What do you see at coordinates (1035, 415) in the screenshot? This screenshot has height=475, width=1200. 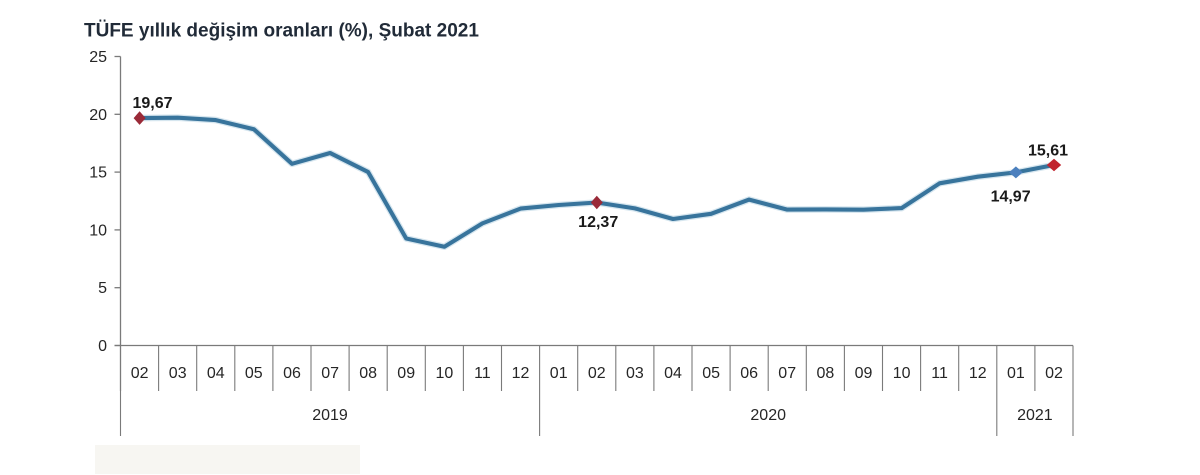 I see `svg-text: 2021` at bounding box center [1035, 415].